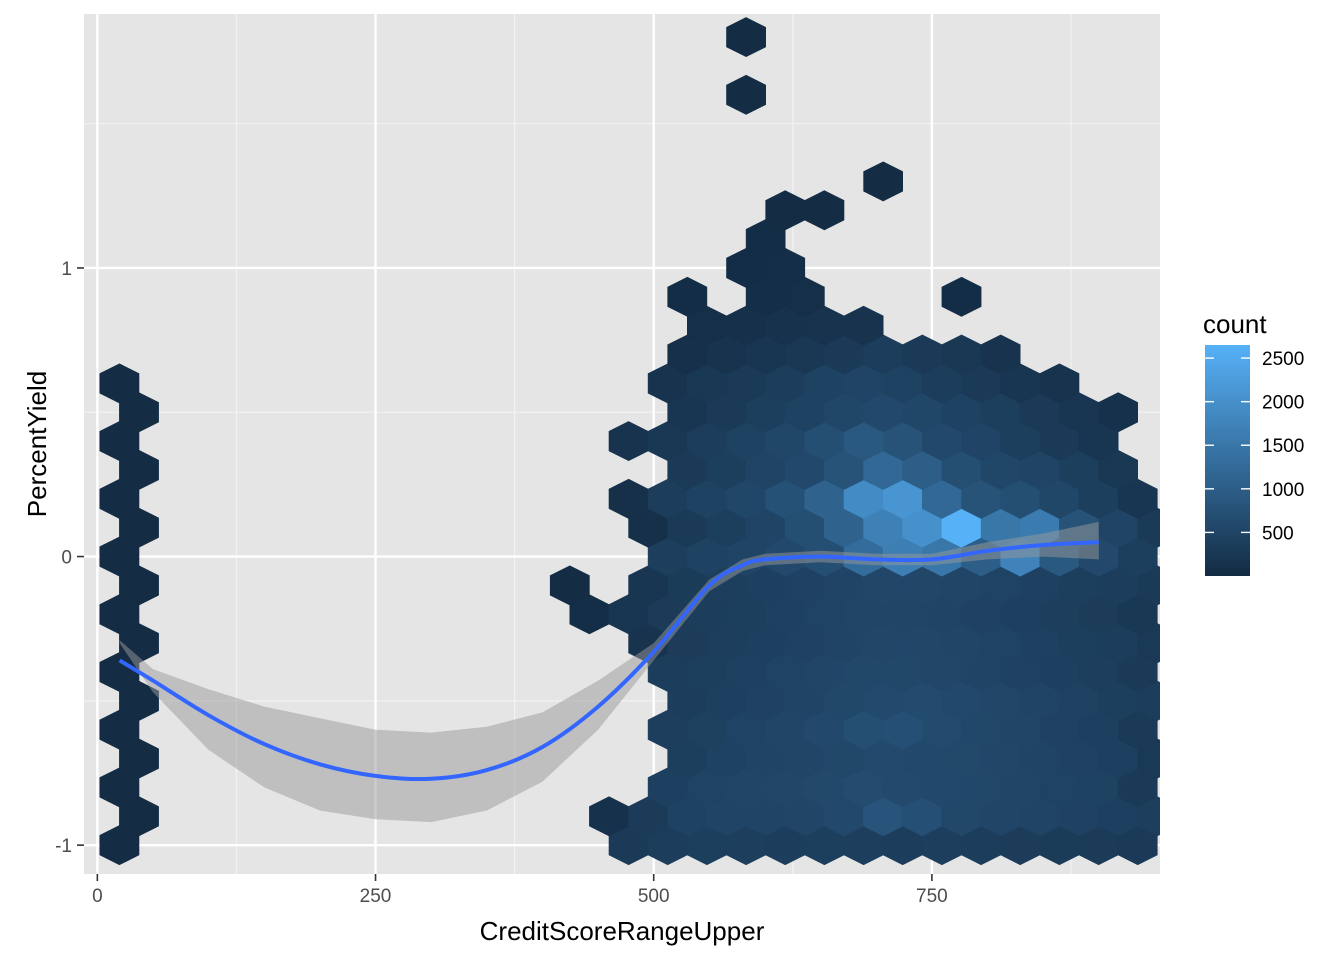  I want to click on x-tick-label: 750, so click(932, 896).